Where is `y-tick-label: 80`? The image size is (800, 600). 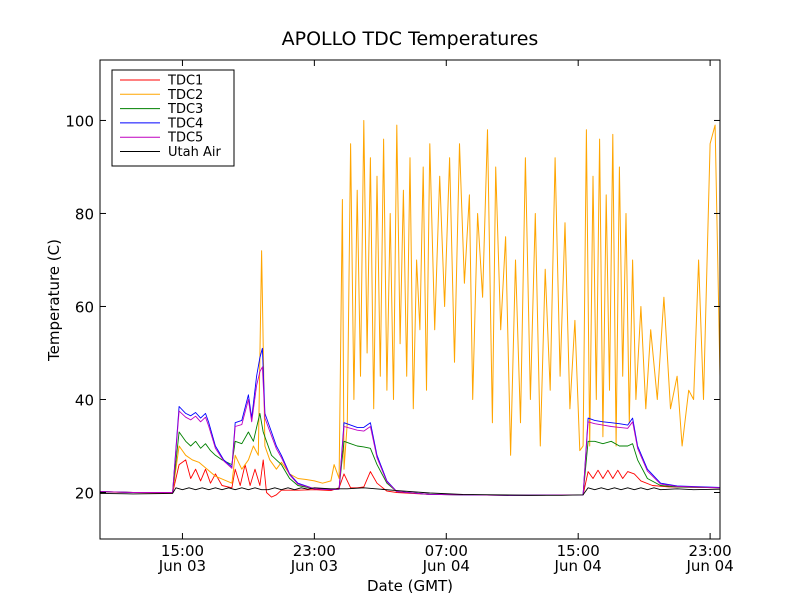 y-tick-label: 80 is located at coordinates (84, 214).